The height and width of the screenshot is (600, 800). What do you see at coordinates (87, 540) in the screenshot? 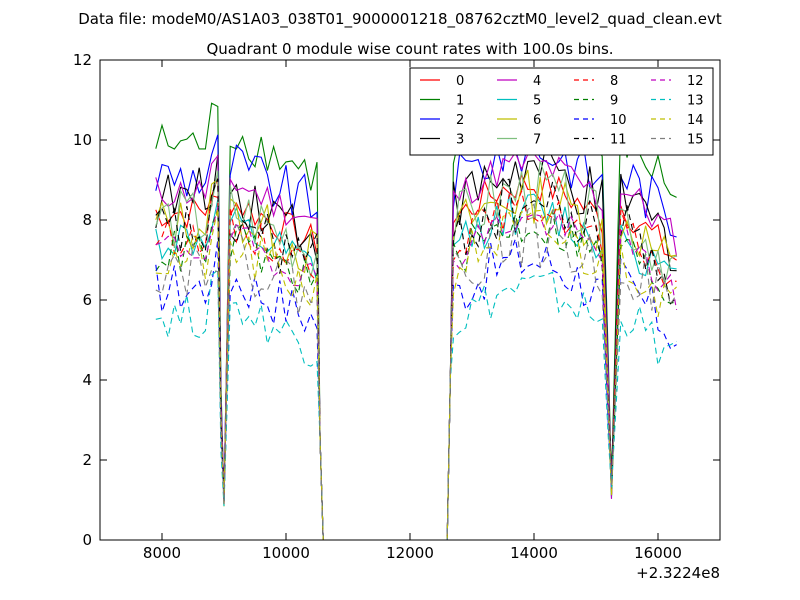
I see `y-tick-label: 0` at bounding box center [87, 540].